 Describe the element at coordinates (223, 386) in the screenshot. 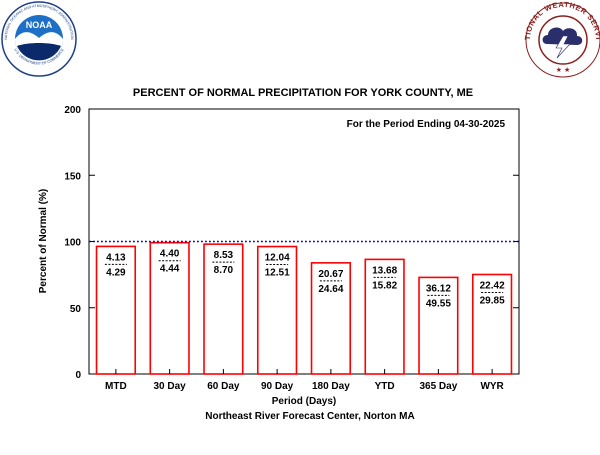

I see `x-tick-label: 60 Day` at that location.